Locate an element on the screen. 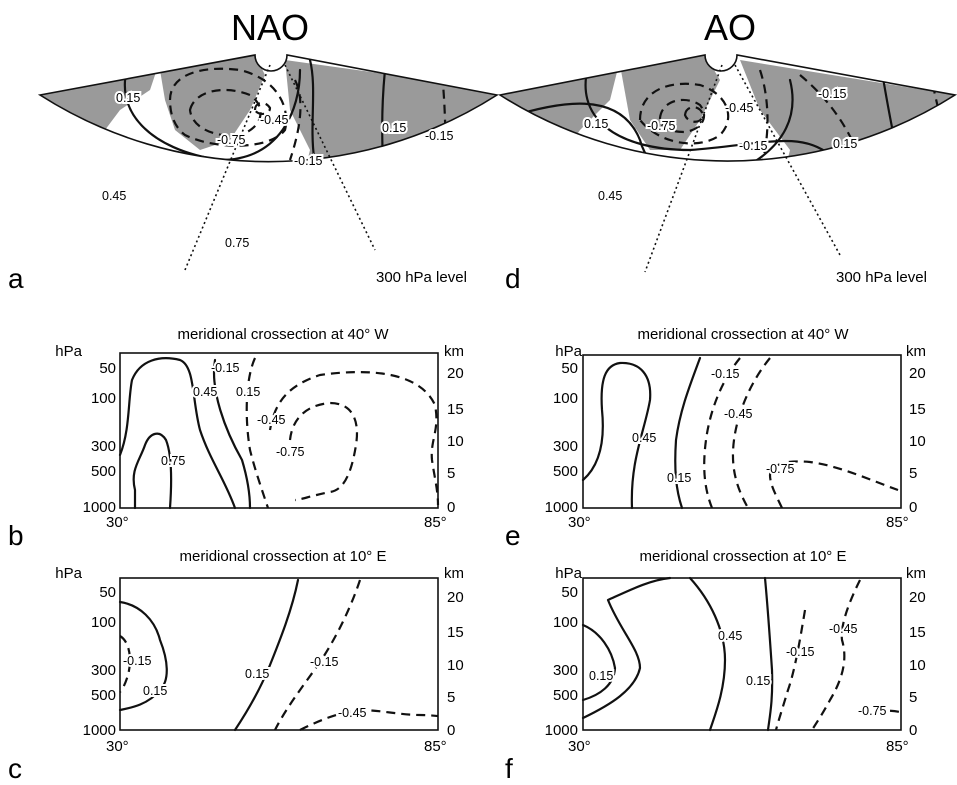 This screenshot has width=957, height=785. panel-b-pressure-ticks: 50 100 300 500 1000 is located at coordinates (99, 438).